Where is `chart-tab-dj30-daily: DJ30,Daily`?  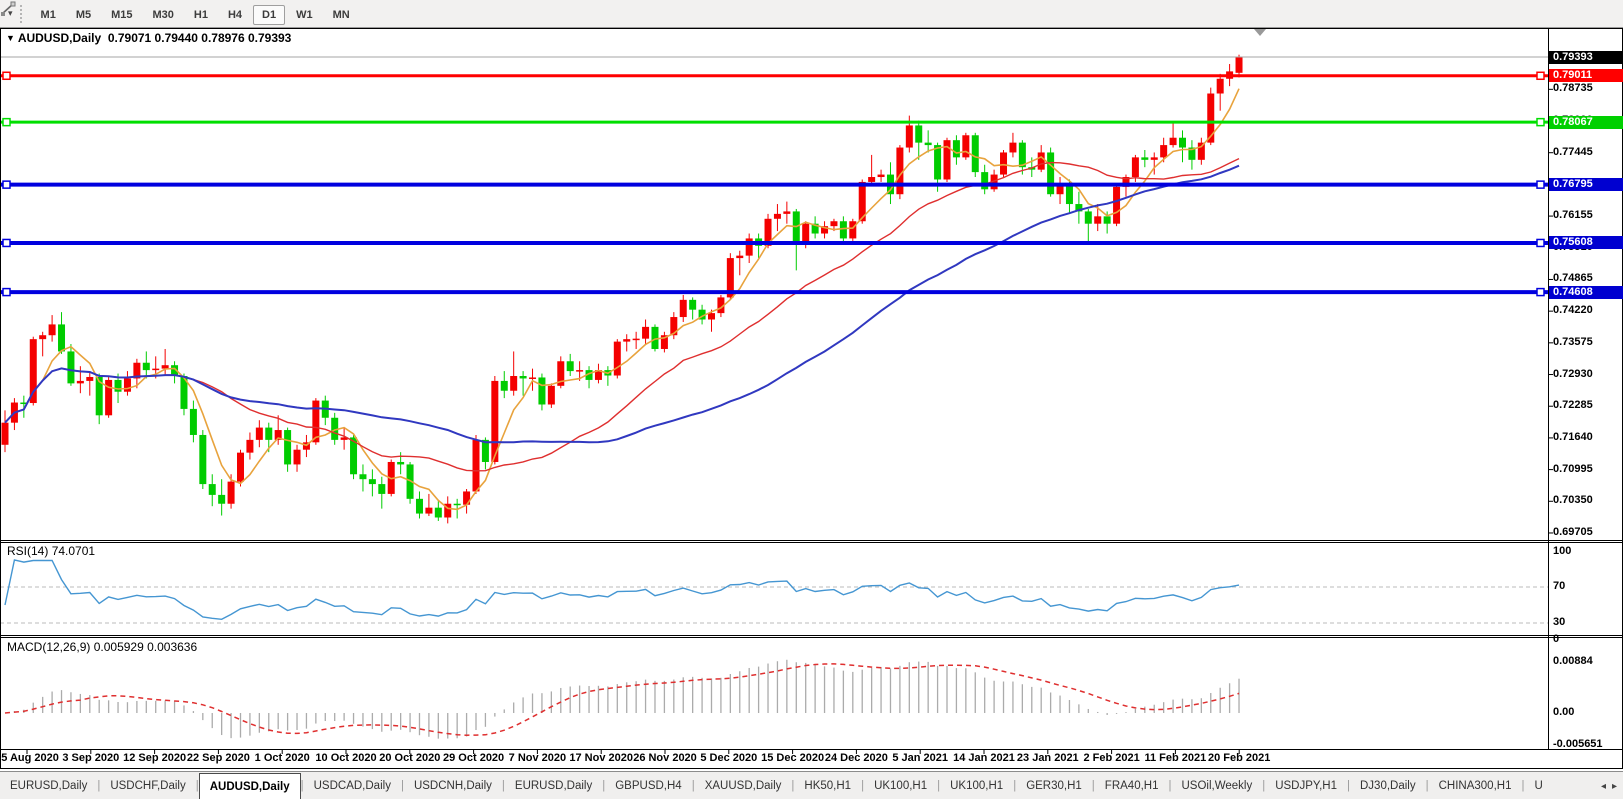 chart-tab-dj30-daily: DJ30,Daily is located at coordinates (1388, 786).